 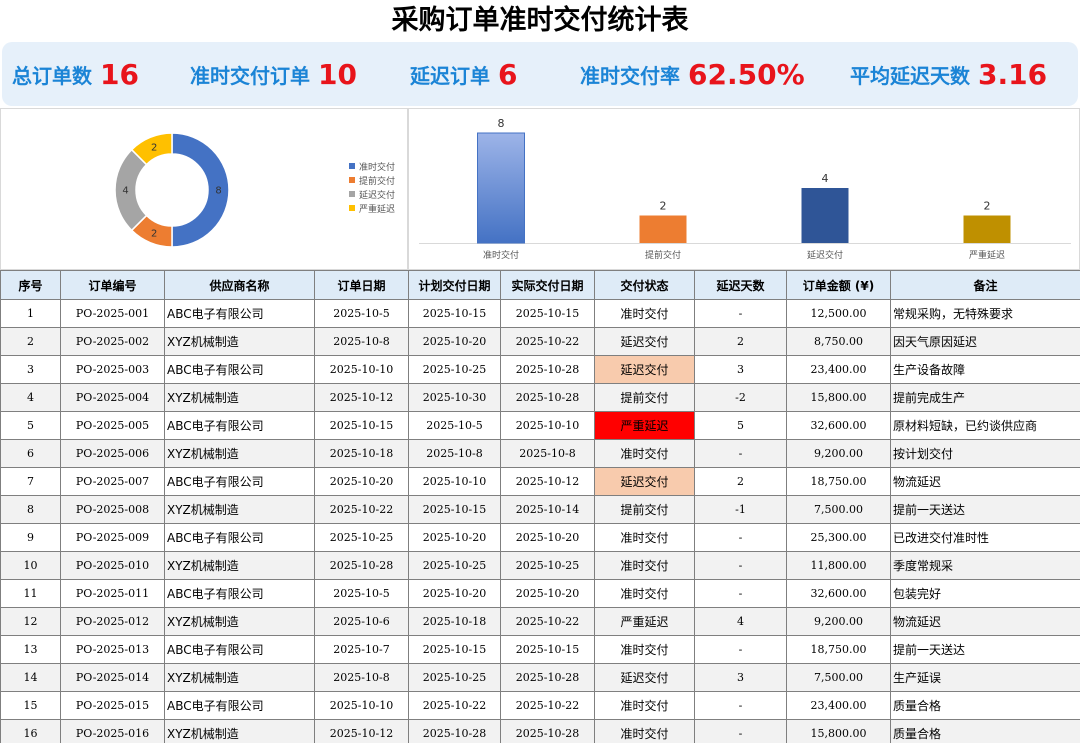 I want to click on cell-index: 6, so click(x=30, y=453).